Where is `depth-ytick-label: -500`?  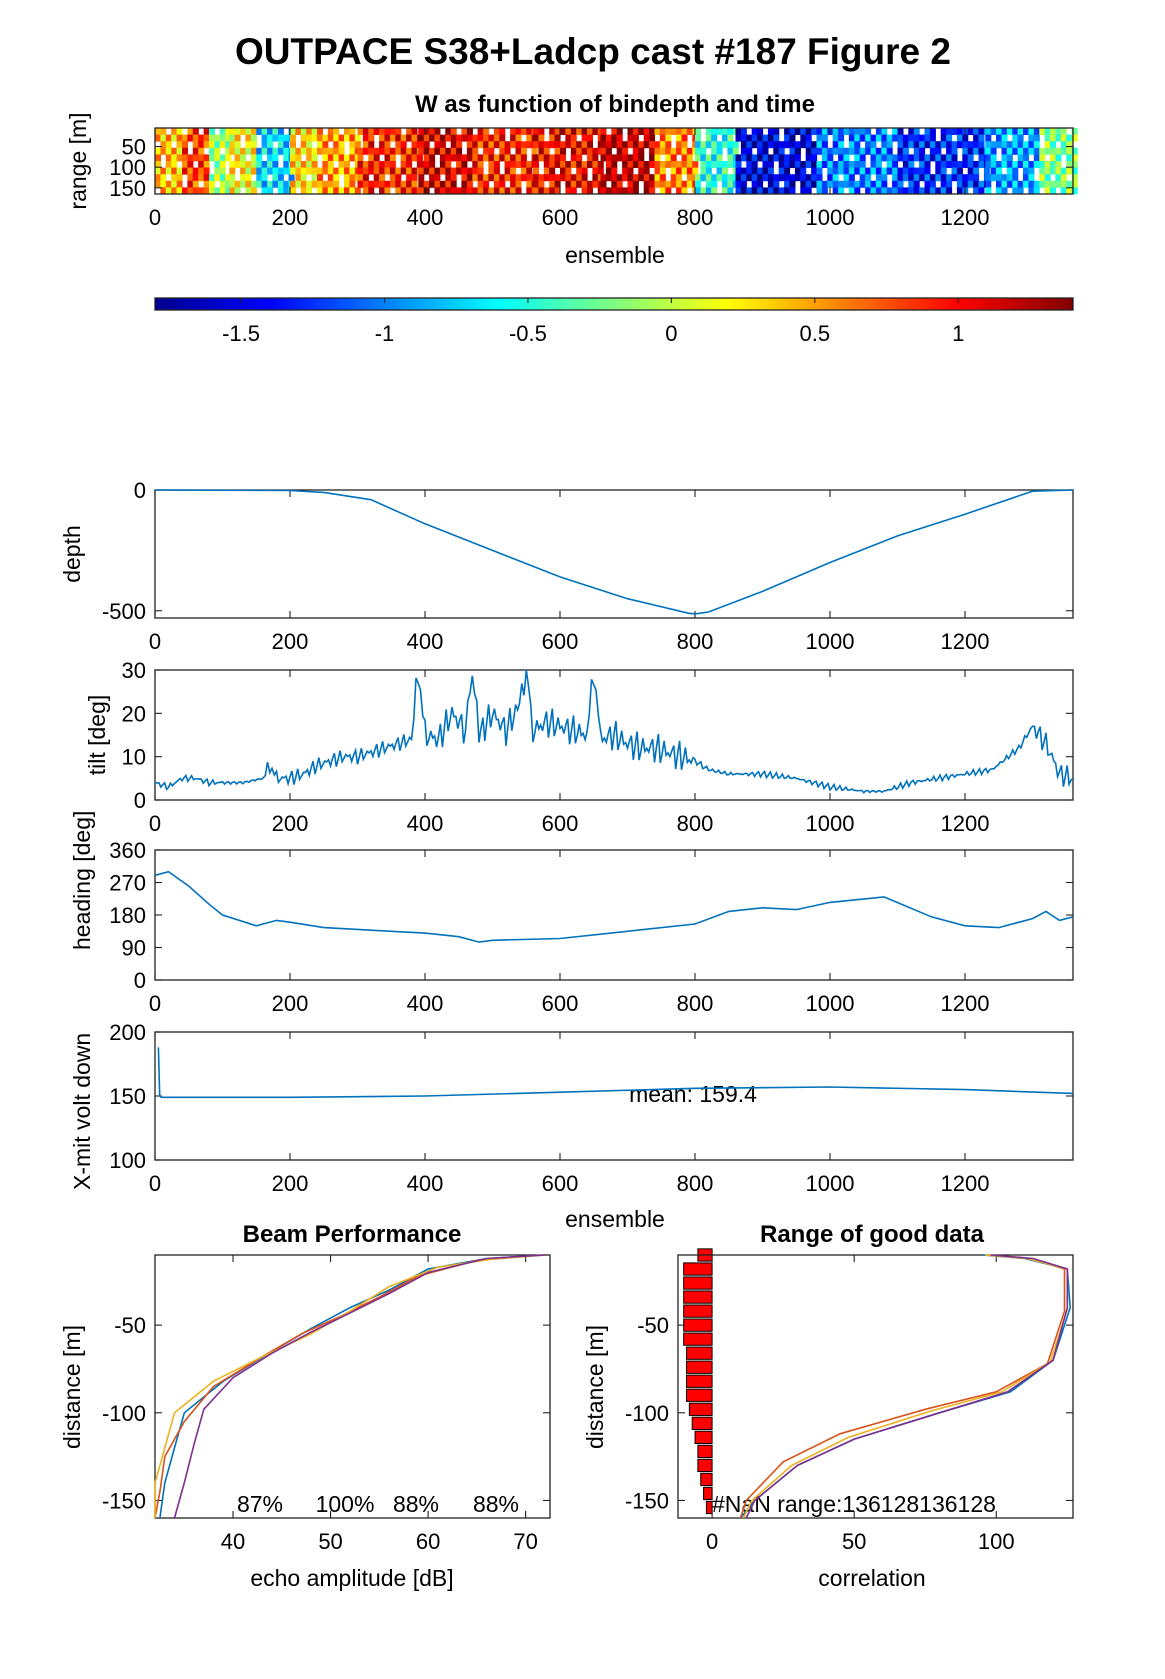
depth-ytick-label: -500 is located at coordinates (124, 611).